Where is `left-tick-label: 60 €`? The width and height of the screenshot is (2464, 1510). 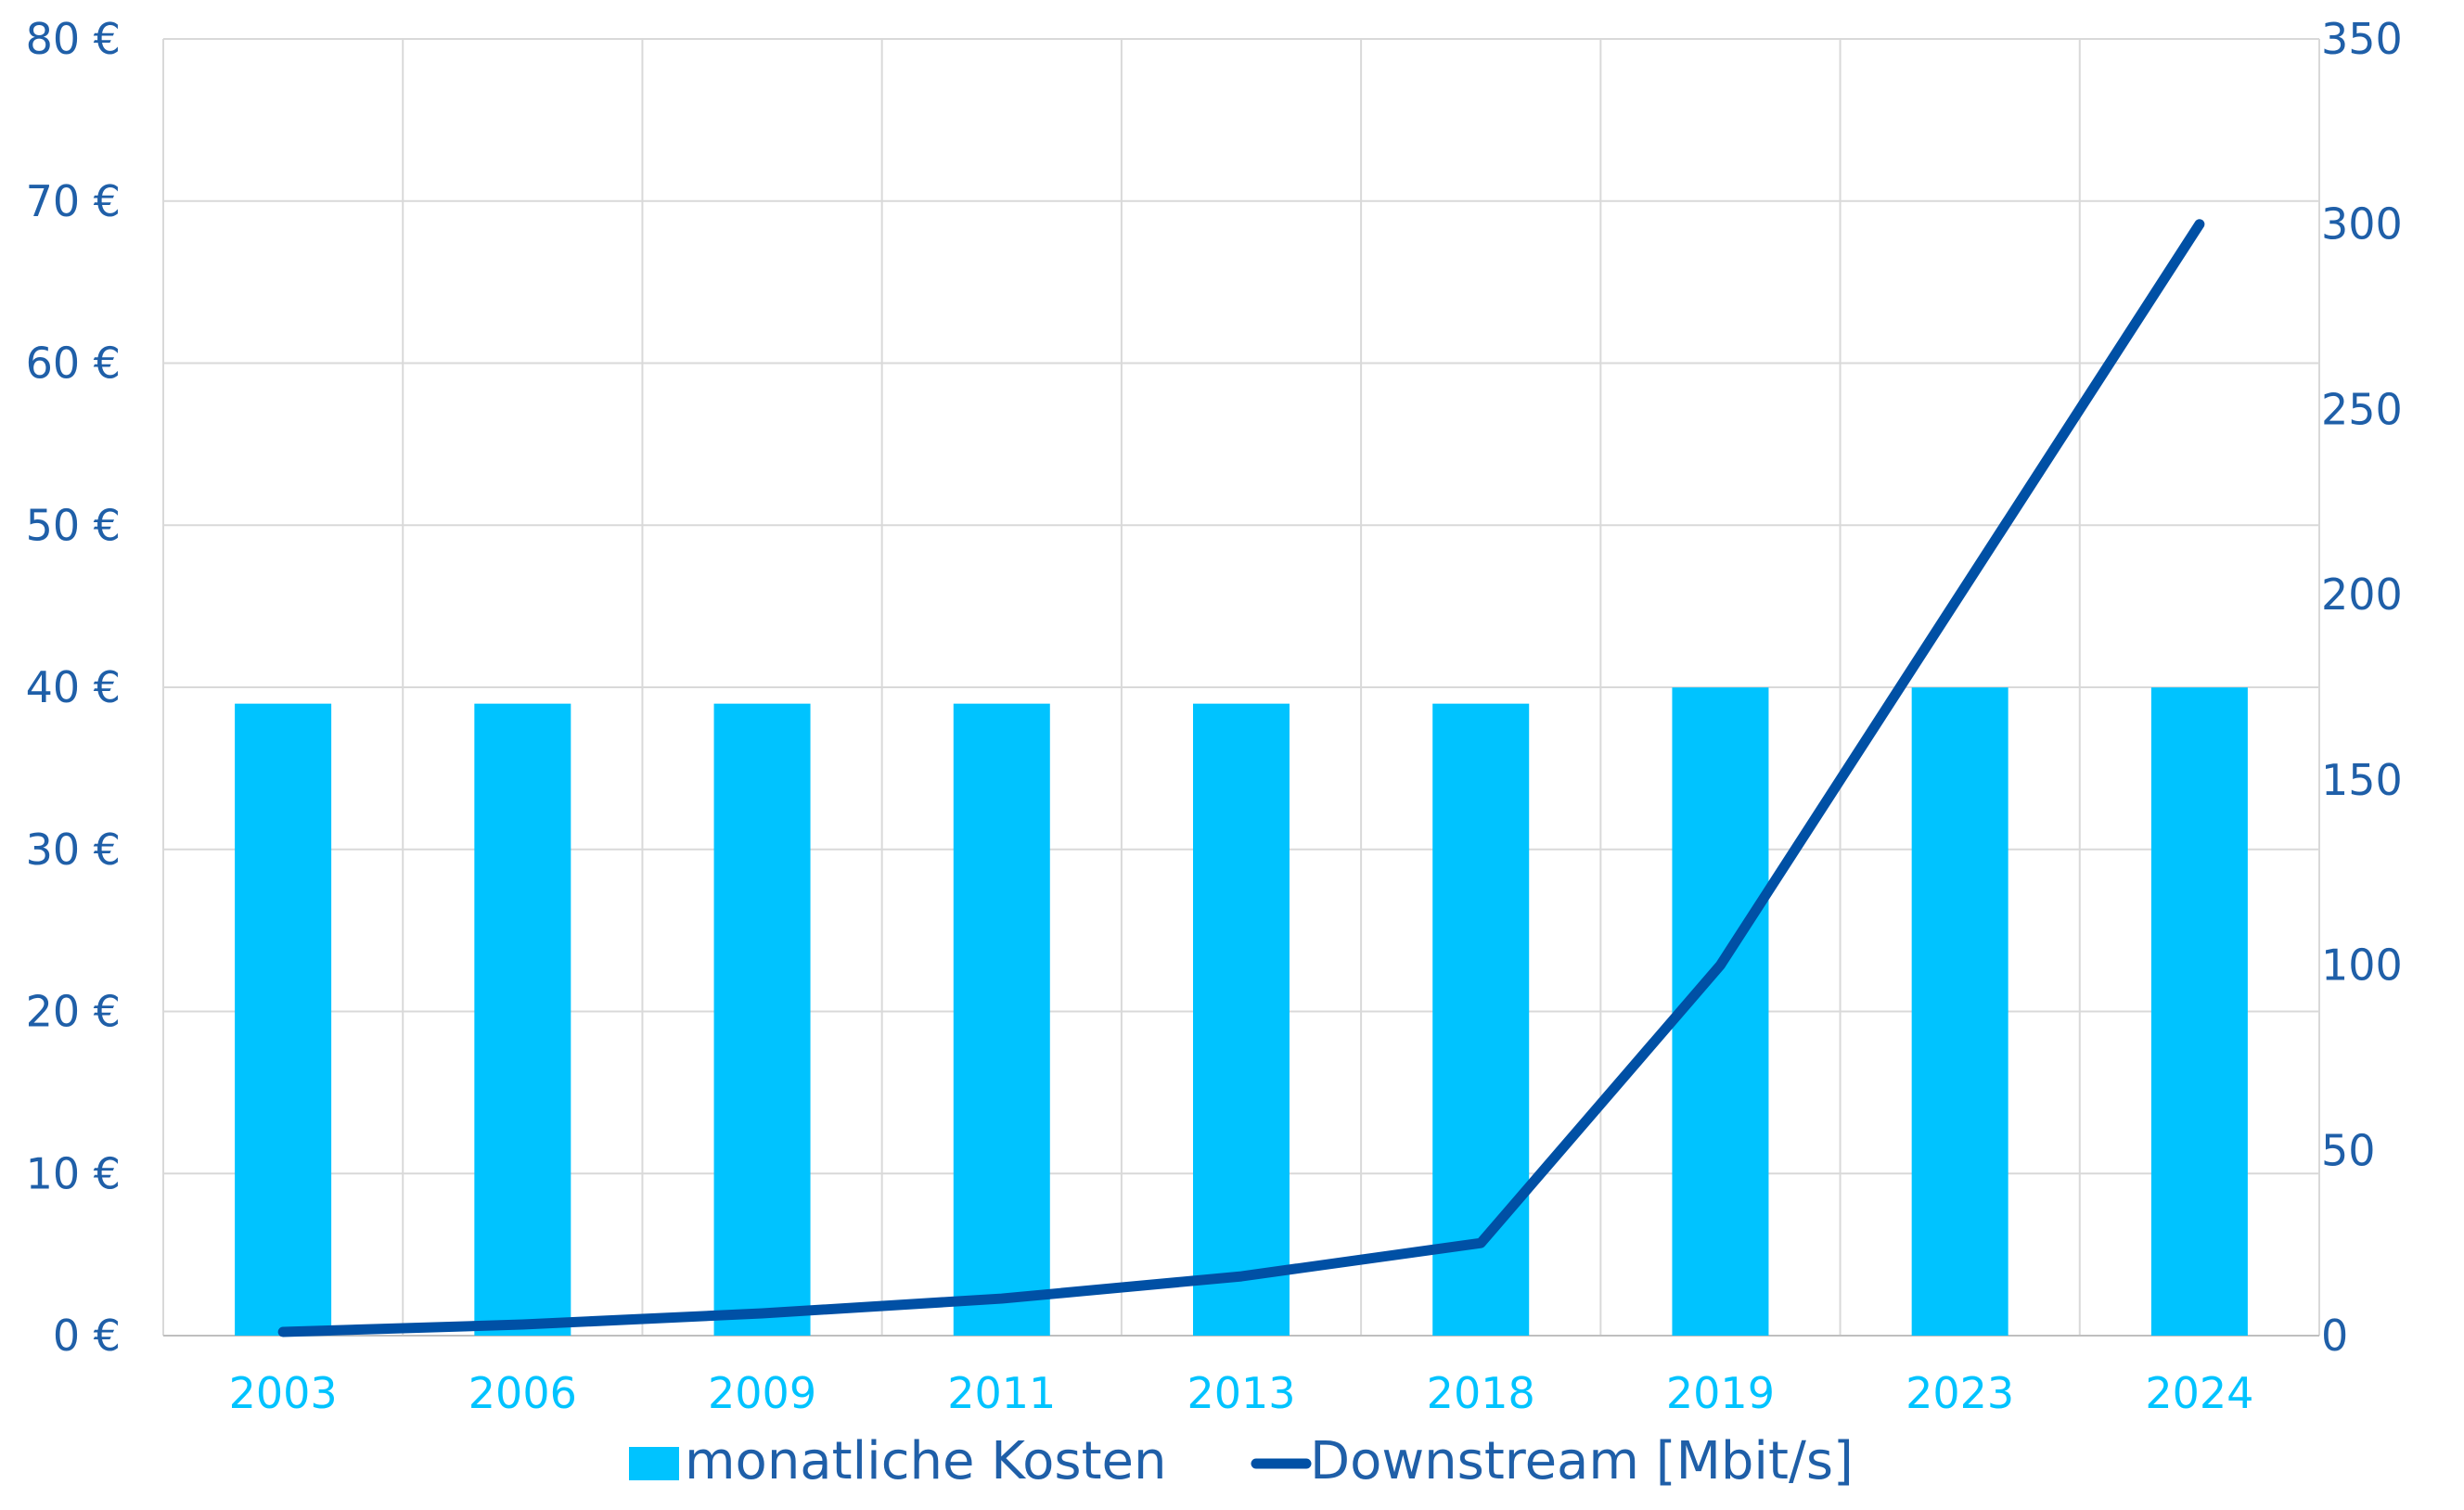 left-tick-label: 60 € is located at coordinates (73, 364).